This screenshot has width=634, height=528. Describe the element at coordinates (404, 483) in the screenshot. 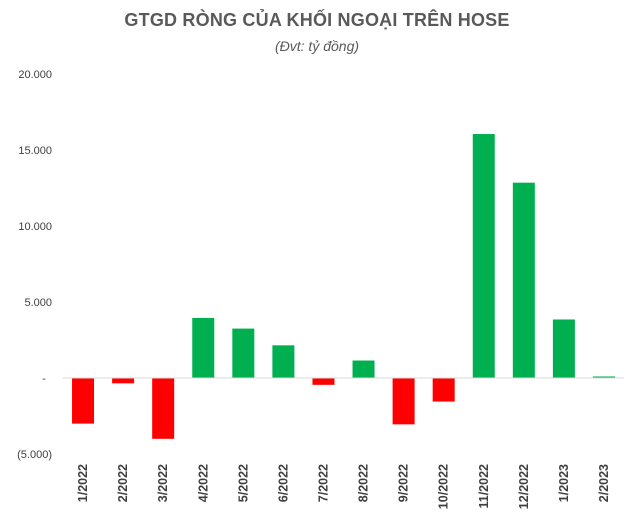

I see `x-tick-label: 9/2022` at that location.